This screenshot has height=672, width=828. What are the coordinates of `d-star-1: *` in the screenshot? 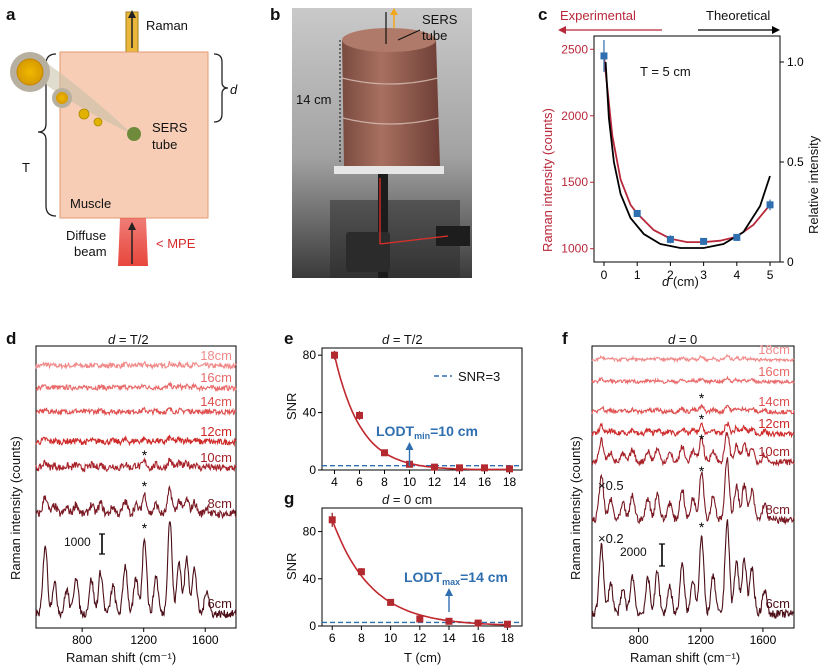 It's located at (145, 486).